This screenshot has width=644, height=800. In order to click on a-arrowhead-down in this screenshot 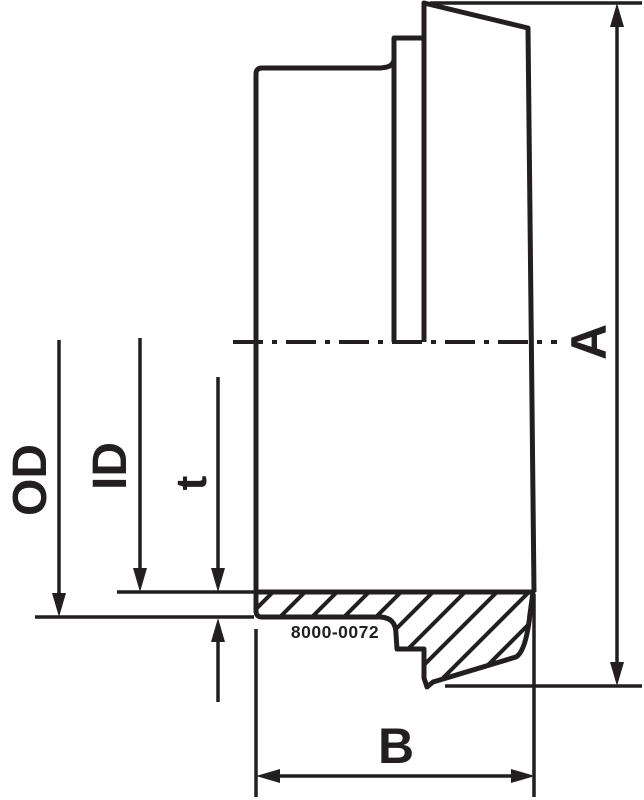, I will do `click(617, 674)`.